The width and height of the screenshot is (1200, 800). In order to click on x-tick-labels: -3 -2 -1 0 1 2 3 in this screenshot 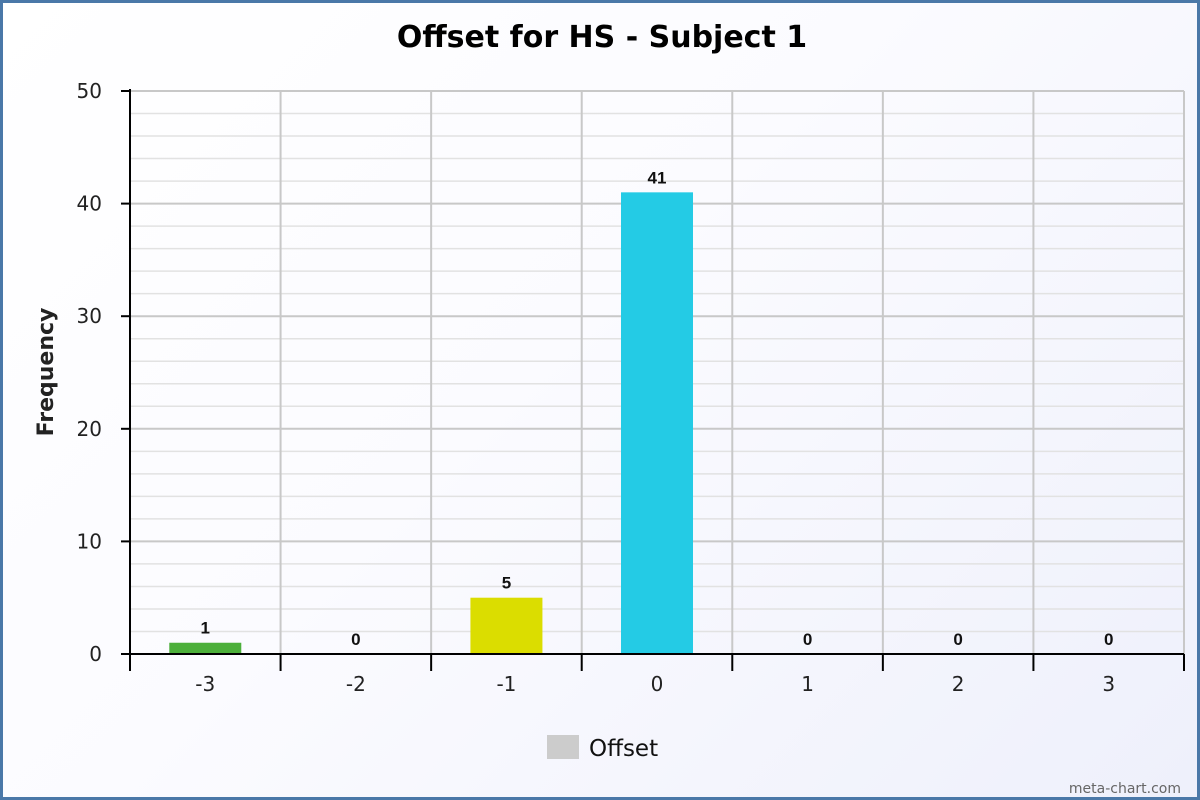, I will do `click(655, 684)`.